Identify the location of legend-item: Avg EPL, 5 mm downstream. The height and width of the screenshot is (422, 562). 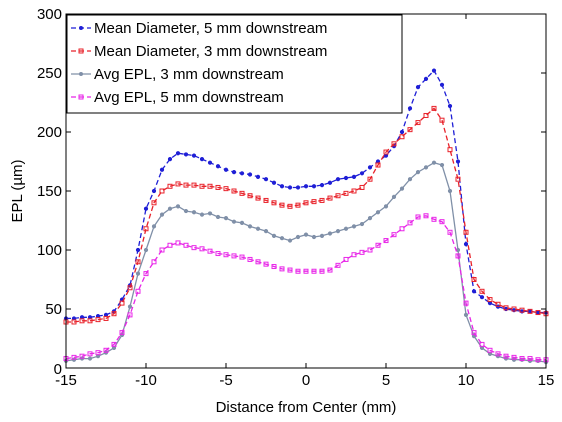
(177, 97).